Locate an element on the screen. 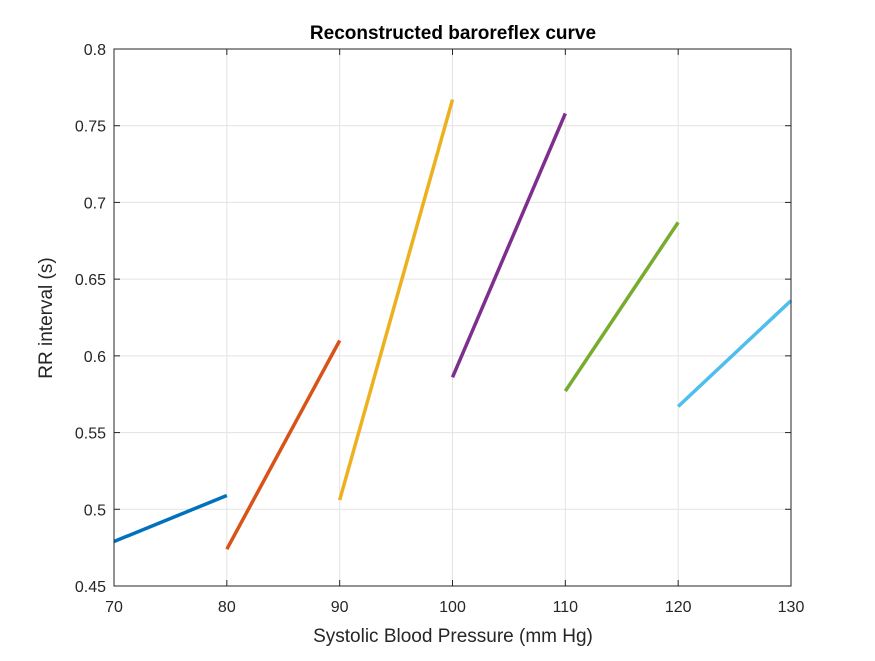 Image resolution: width=875 pixels, height=661 pixels. y-tick-label: 0.7 is located at coordinates (95, 203).